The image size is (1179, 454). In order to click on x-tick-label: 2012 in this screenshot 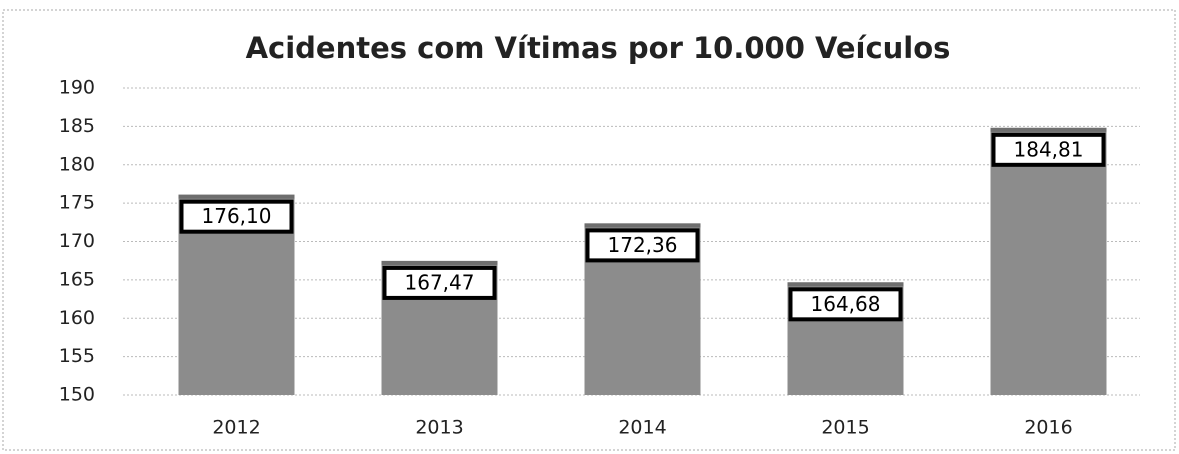, I will do `click(236, 428)`.